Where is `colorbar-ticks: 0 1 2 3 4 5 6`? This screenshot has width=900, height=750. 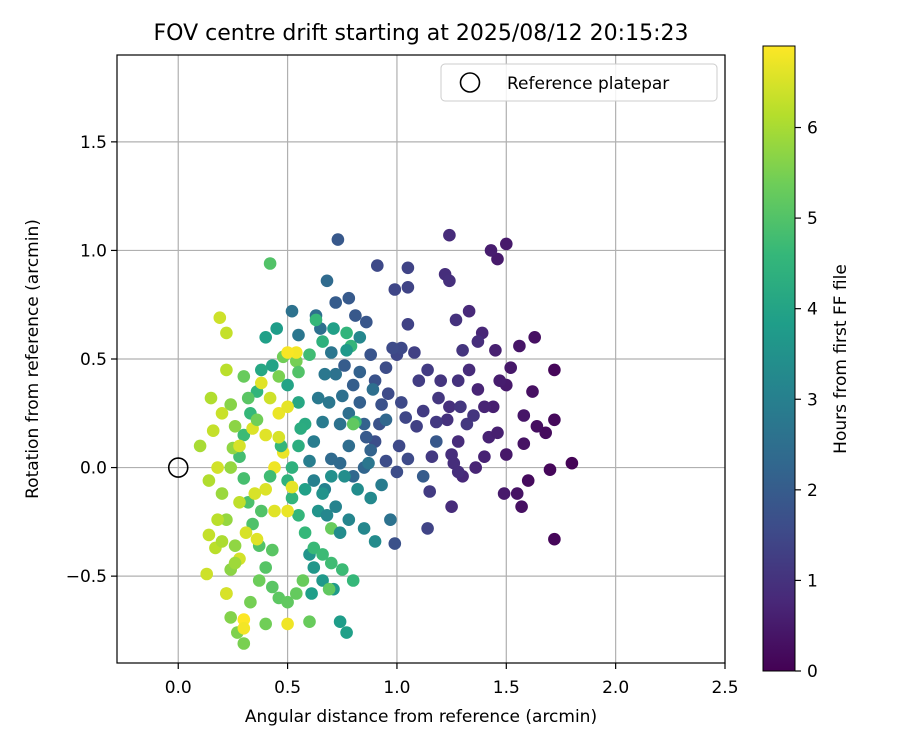 colorbar-ticks: 0 1 2 3 4 5 6 is located at coordinates (806, 400).